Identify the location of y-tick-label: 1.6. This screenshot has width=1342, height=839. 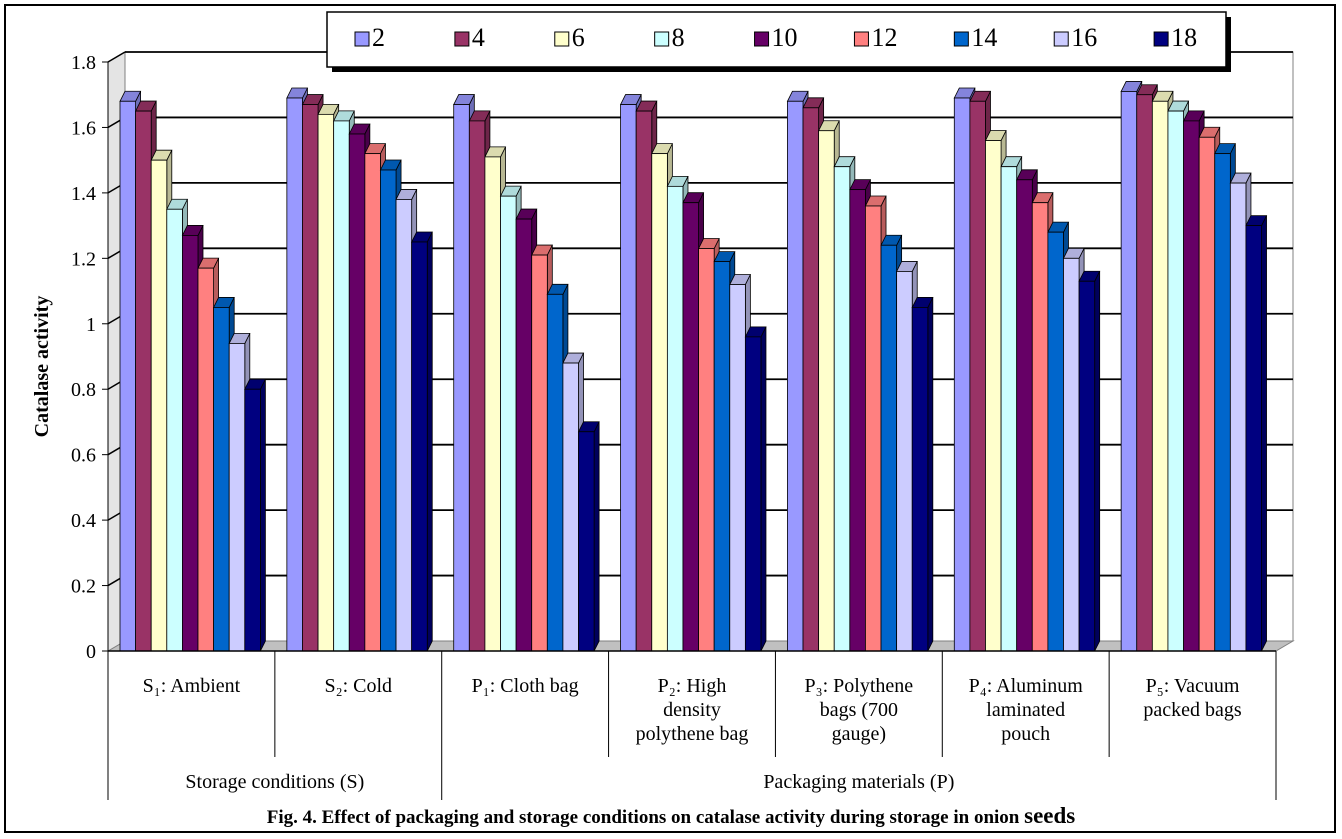
(83, 128).